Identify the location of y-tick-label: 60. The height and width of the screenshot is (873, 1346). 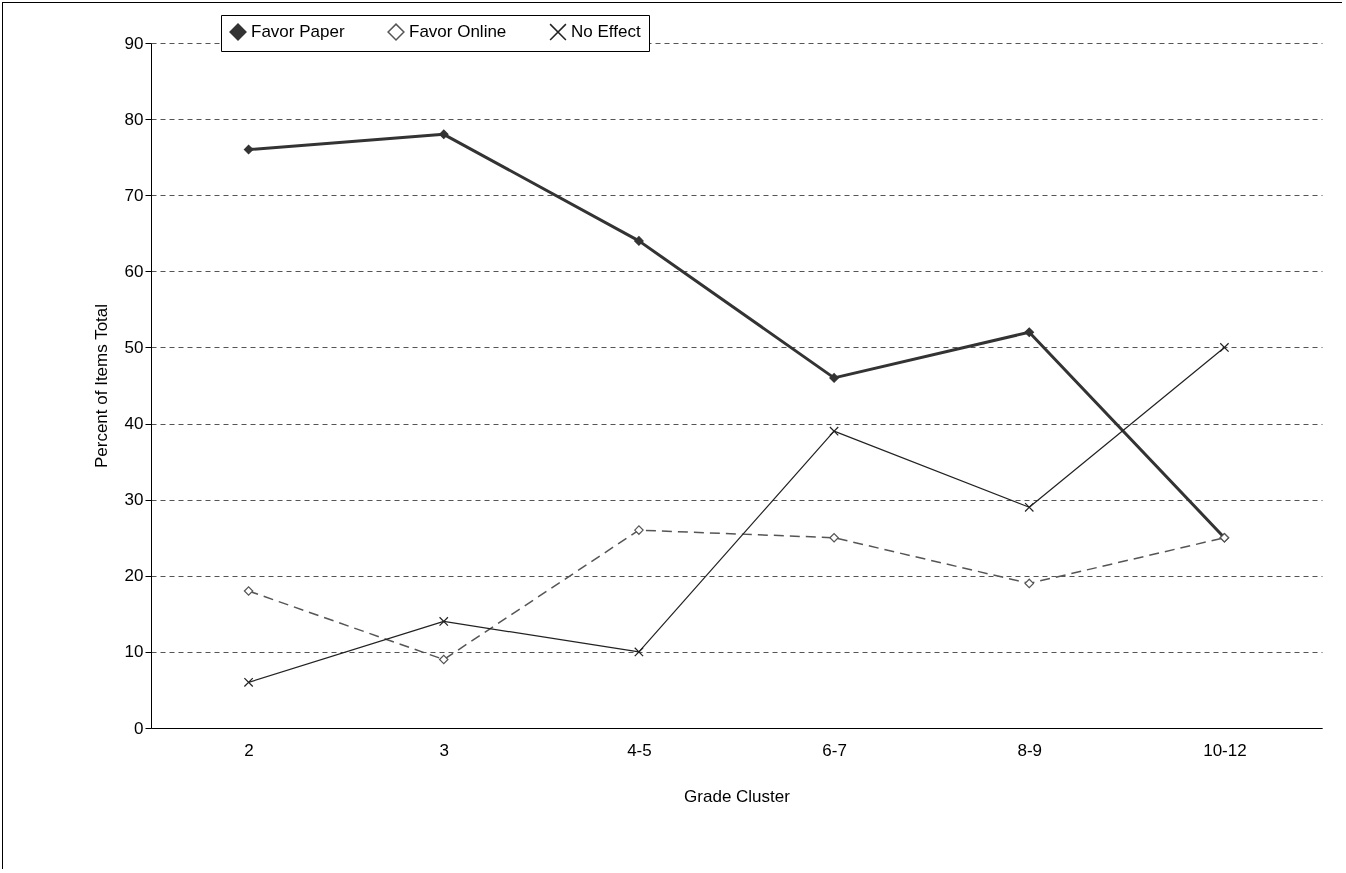
(134, 271).